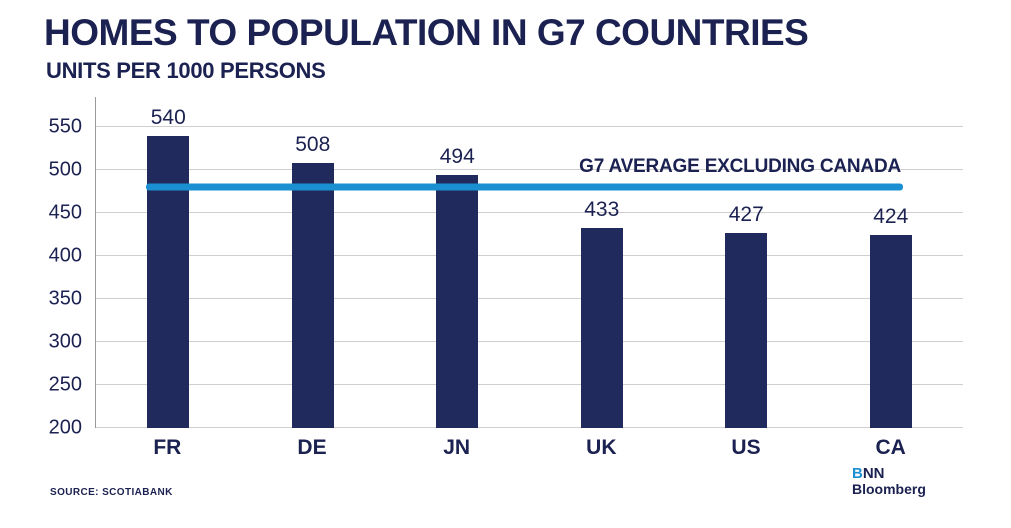  Describe the element at coordinates (168, 117) in the screenshot. I see `bar-value-label: 540` at that location.